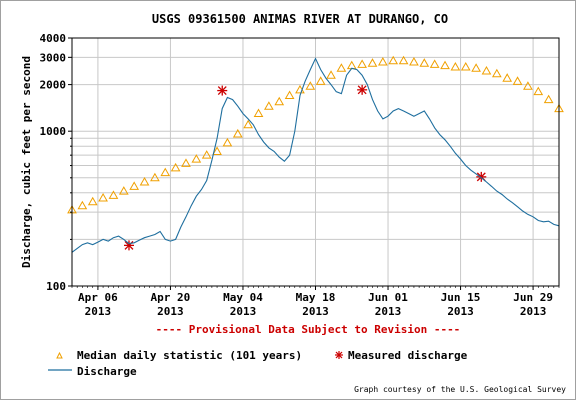  Describe the element at coordinates (53, 57) in the screenshot. I see `y-tick-label: 3000` at that location.